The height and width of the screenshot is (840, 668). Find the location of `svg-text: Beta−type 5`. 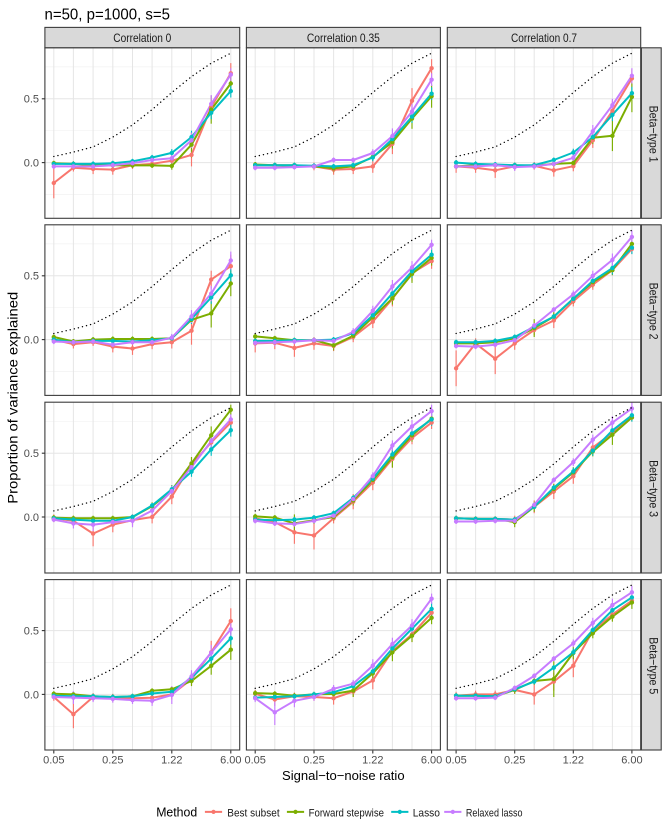

svg-text: Beta−type 5 is located at coordinates (653, 665).